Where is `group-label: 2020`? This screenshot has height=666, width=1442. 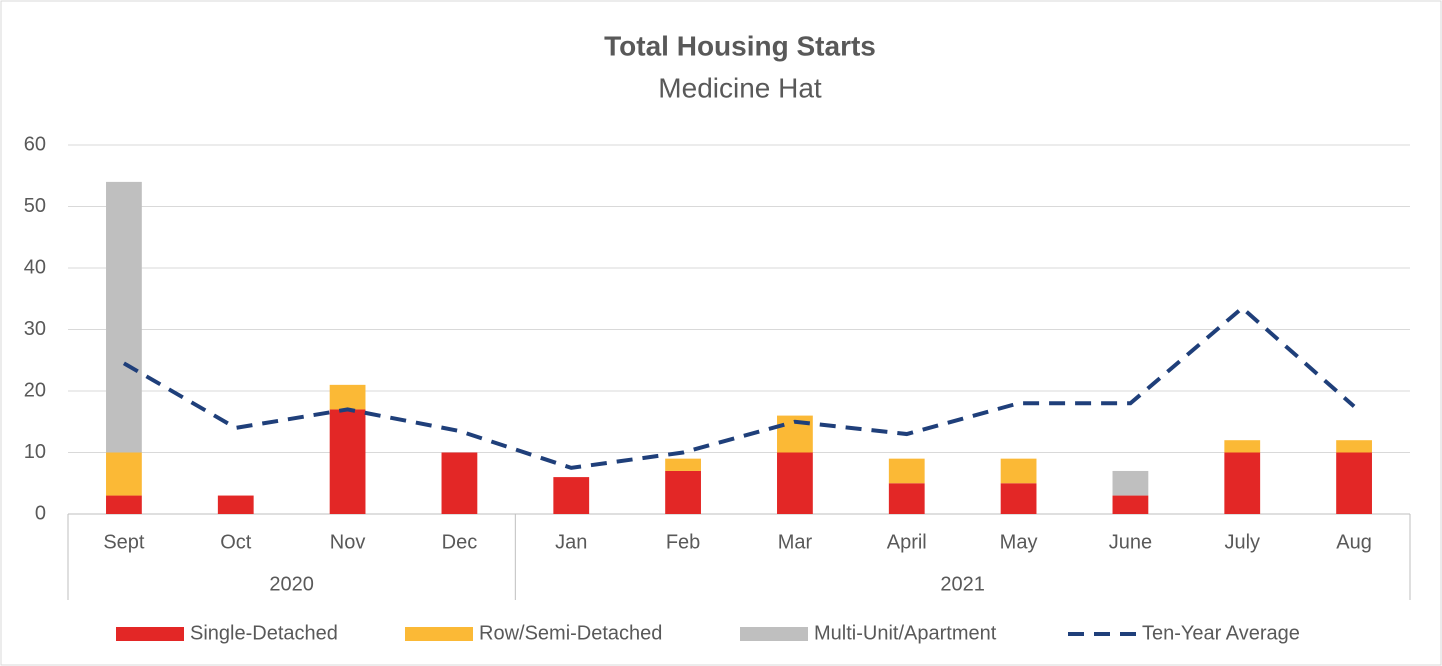
group-label: 2020 is located at coordinates (291, 584).